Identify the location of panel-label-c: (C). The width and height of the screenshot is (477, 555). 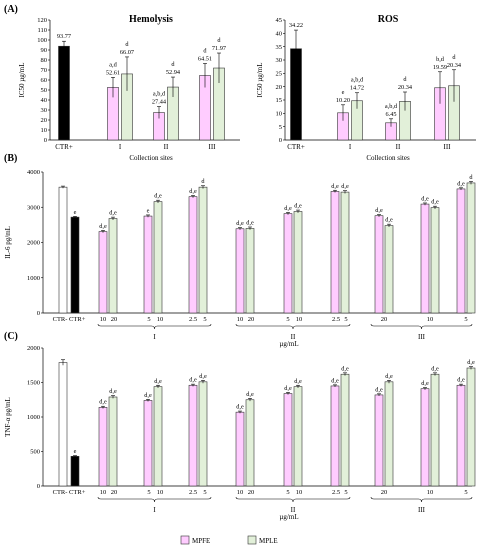
(11, 336).